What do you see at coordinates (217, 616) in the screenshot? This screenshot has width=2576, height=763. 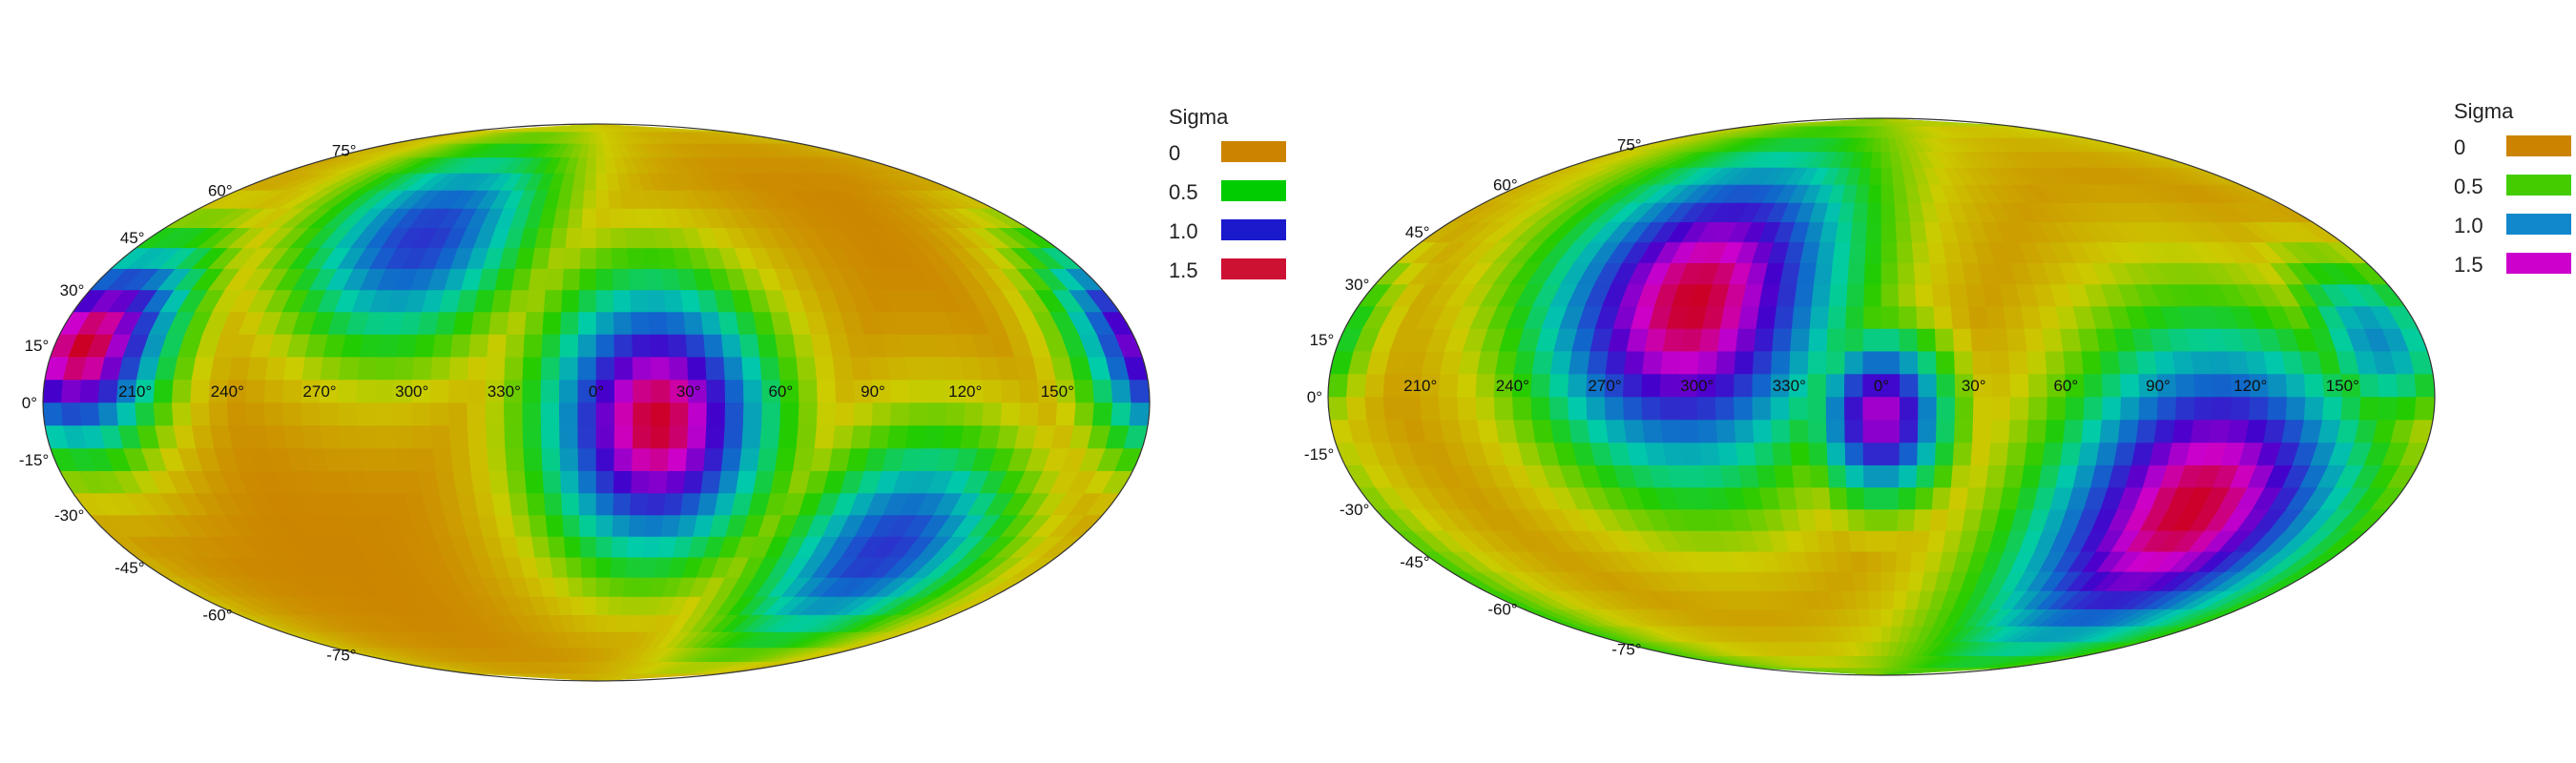 I see `lat-tick-label: -60°` at bounding box center [217, 616].